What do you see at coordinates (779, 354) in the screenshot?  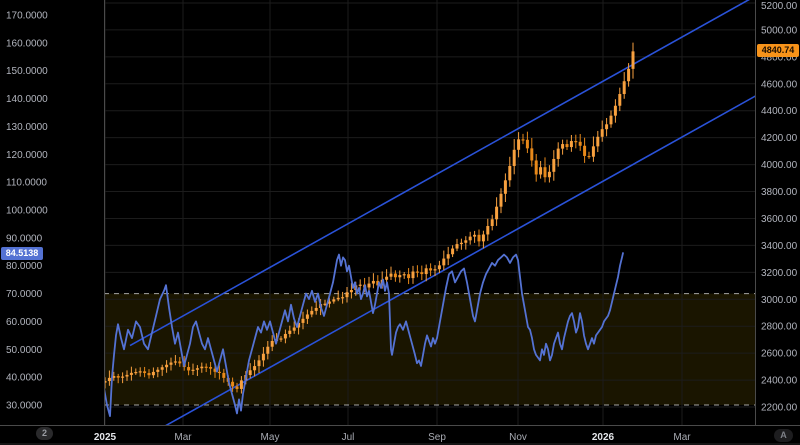 I see `right-price-label: 2600.00` at bounding box center [779, 354].